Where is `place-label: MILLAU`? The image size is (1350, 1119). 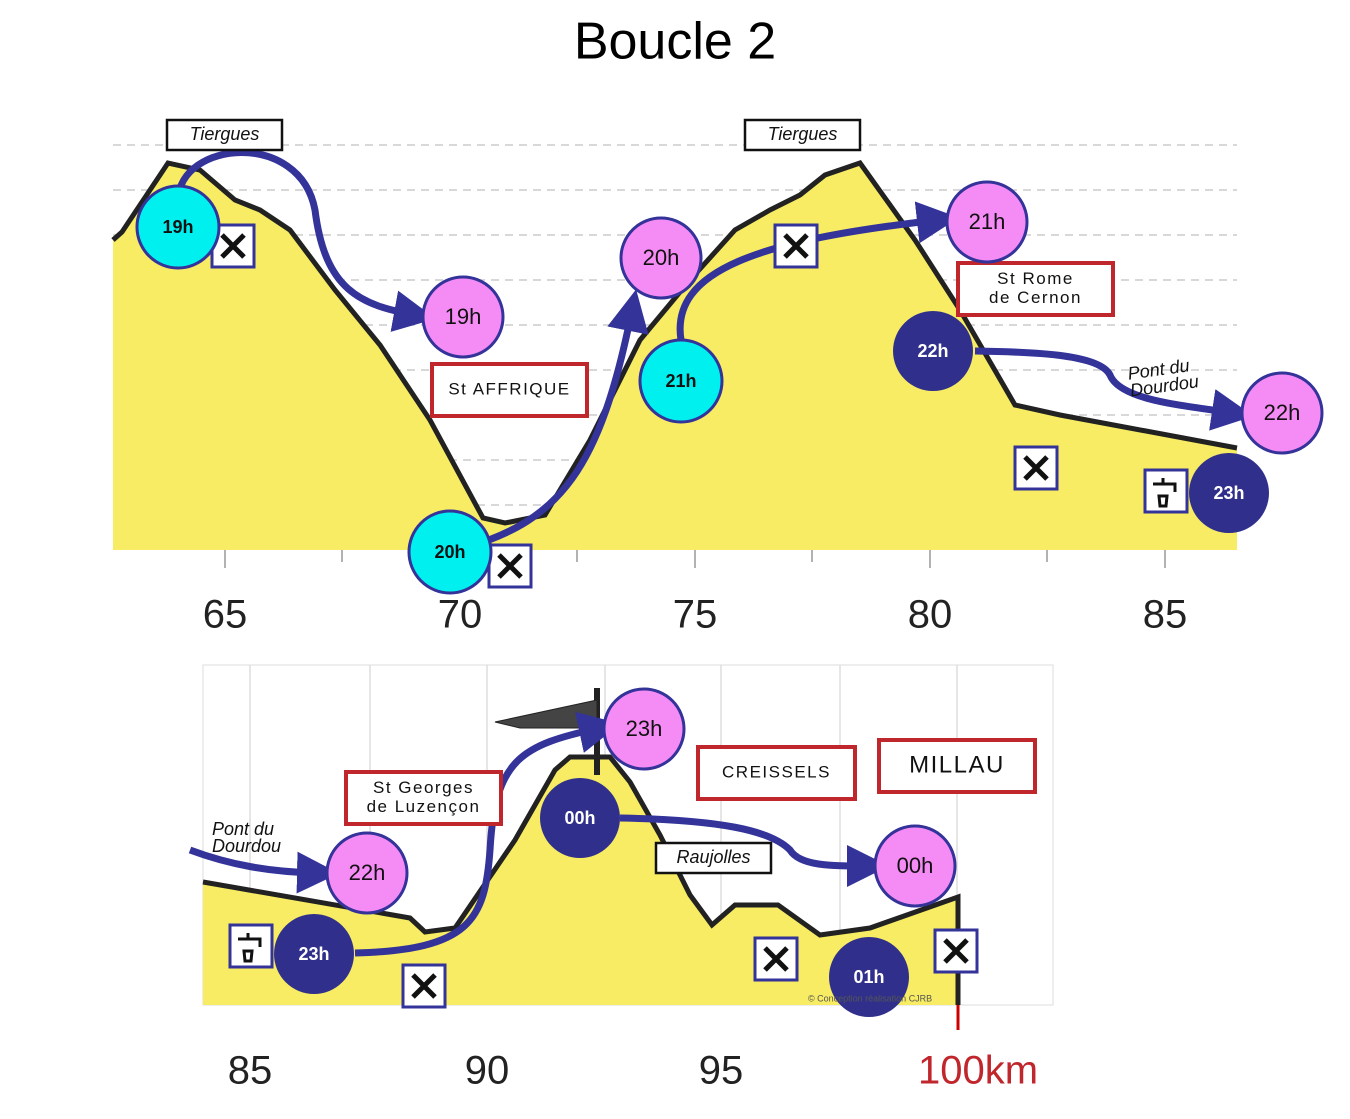
place-label: MILLAU is located at coordinates (957, 766).